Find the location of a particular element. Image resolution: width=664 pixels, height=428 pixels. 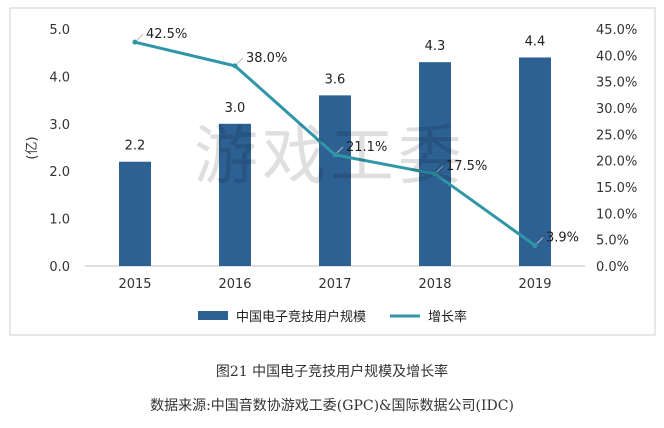

x-tick-label: 2015 is located at coordinates (134, 284).